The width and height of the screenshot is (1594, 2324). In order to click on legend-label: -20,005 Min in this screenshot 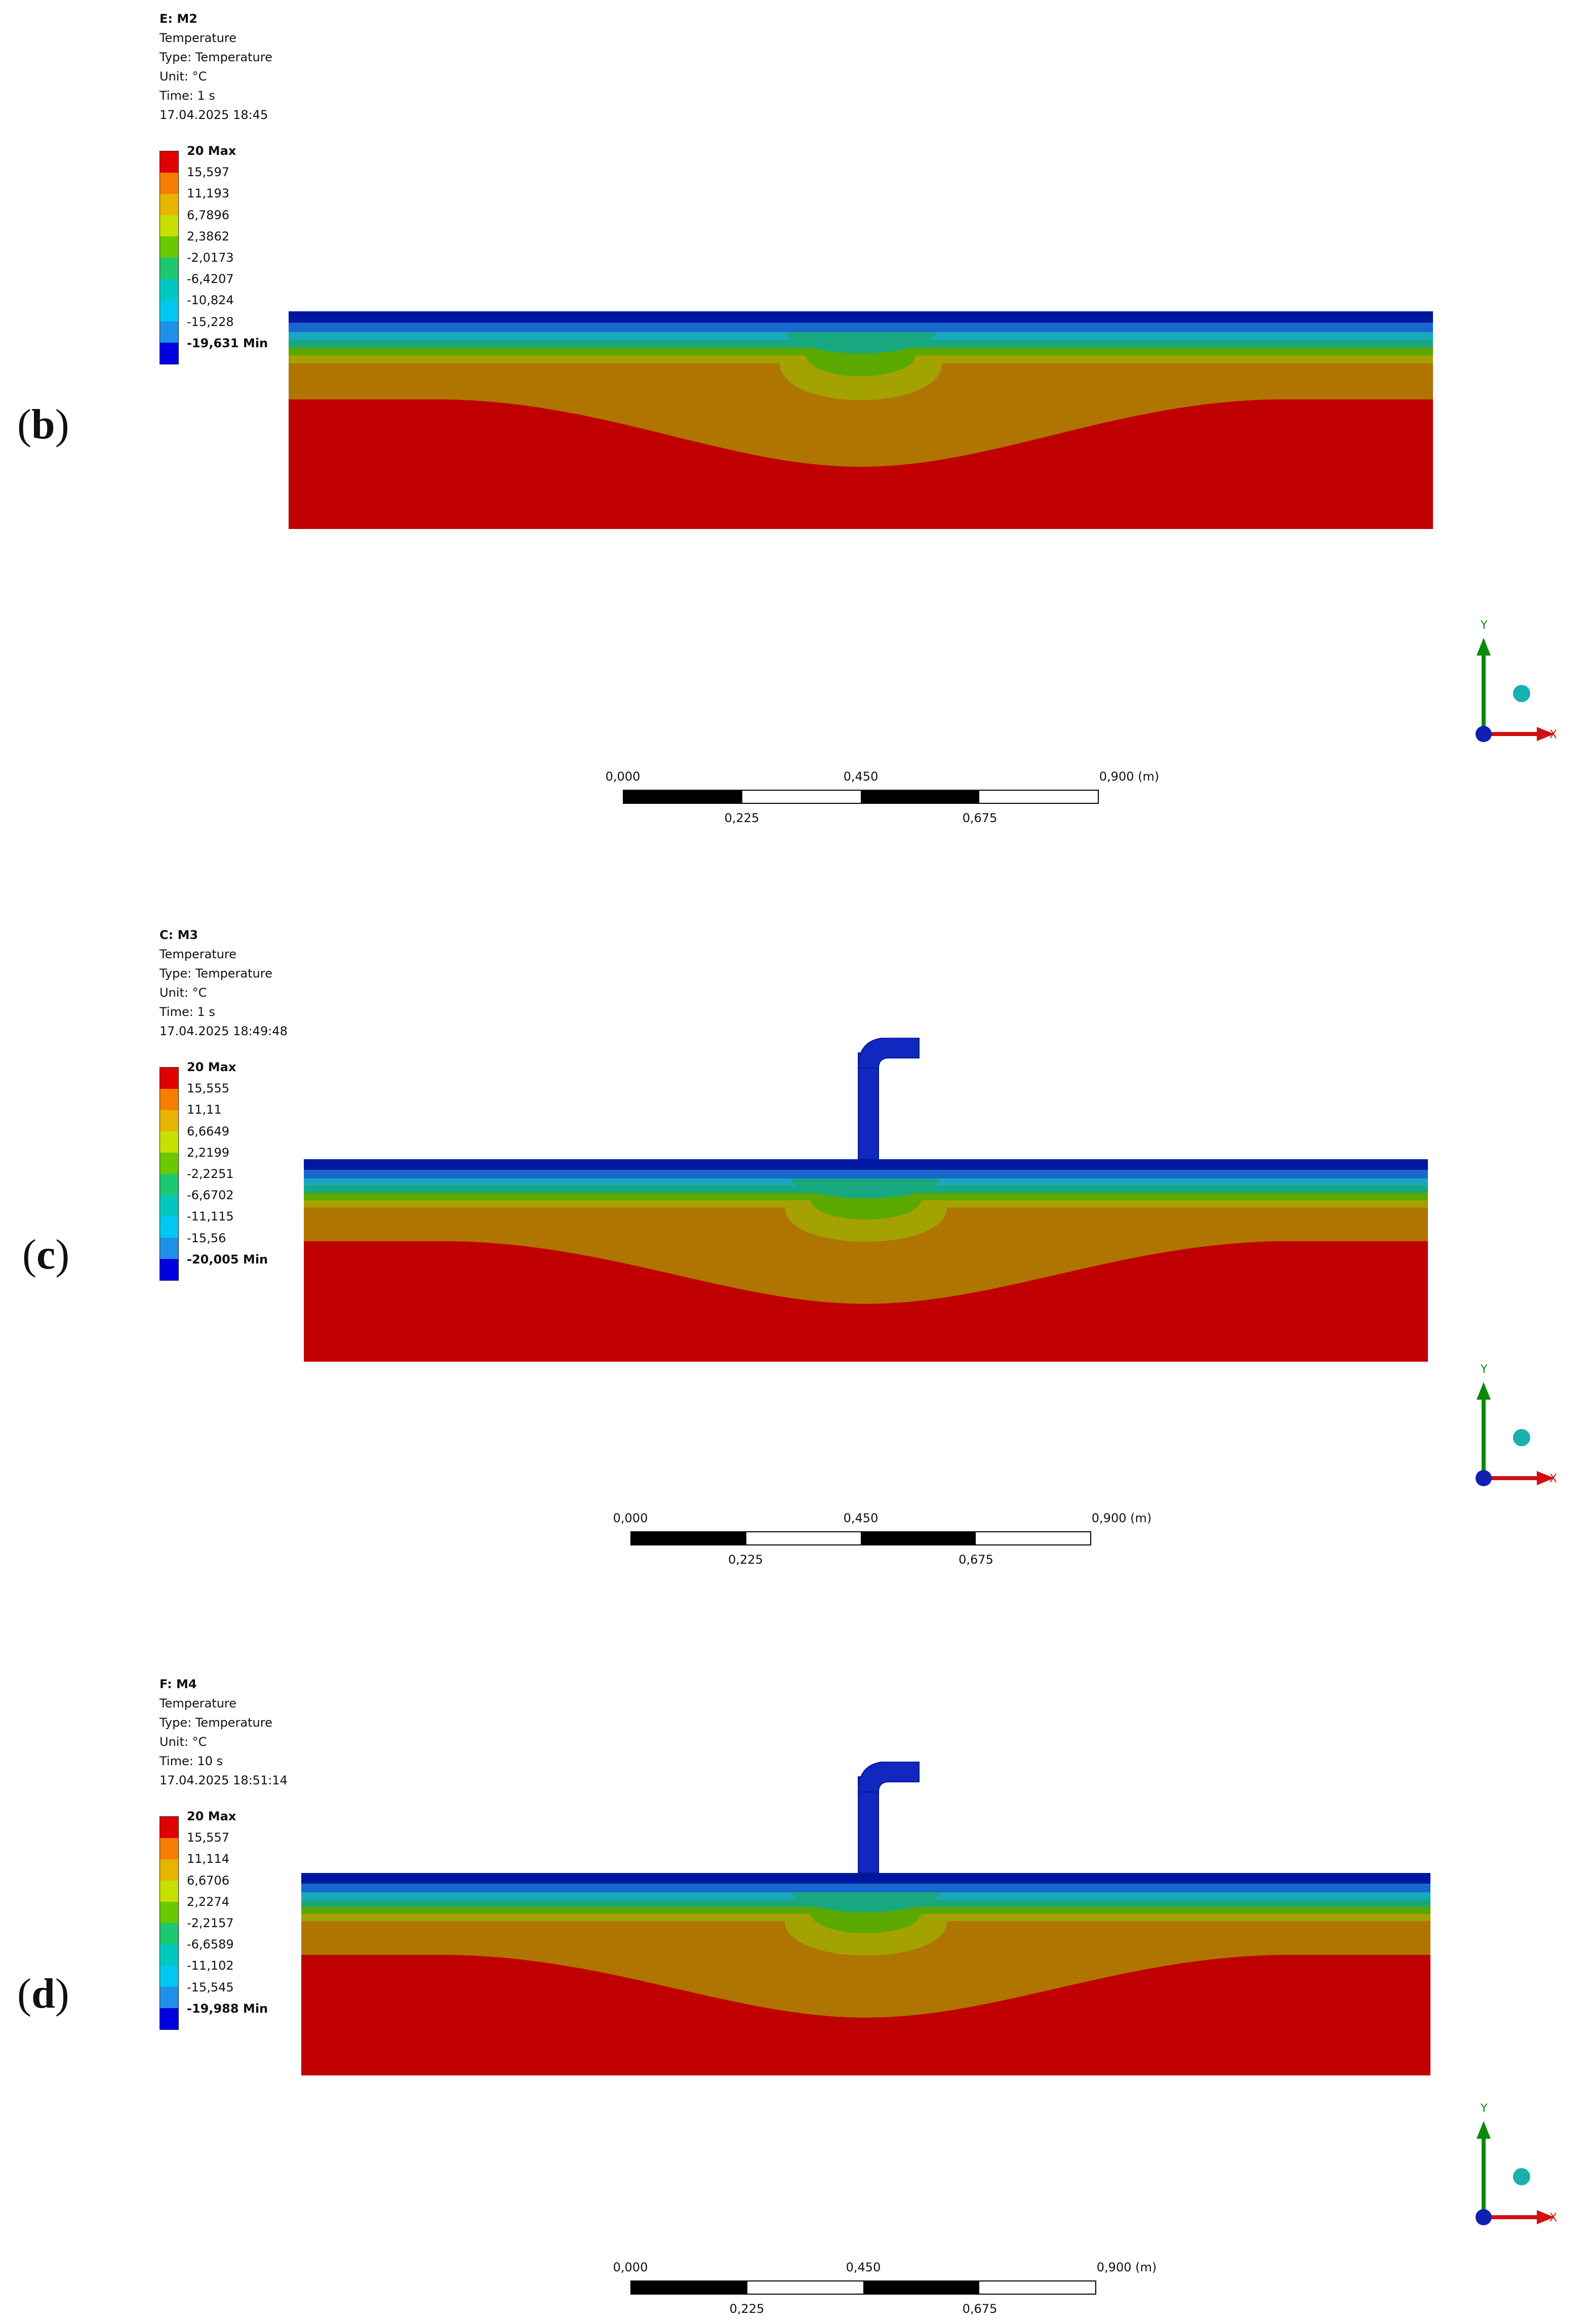, I will do `click(227, 1259)`.